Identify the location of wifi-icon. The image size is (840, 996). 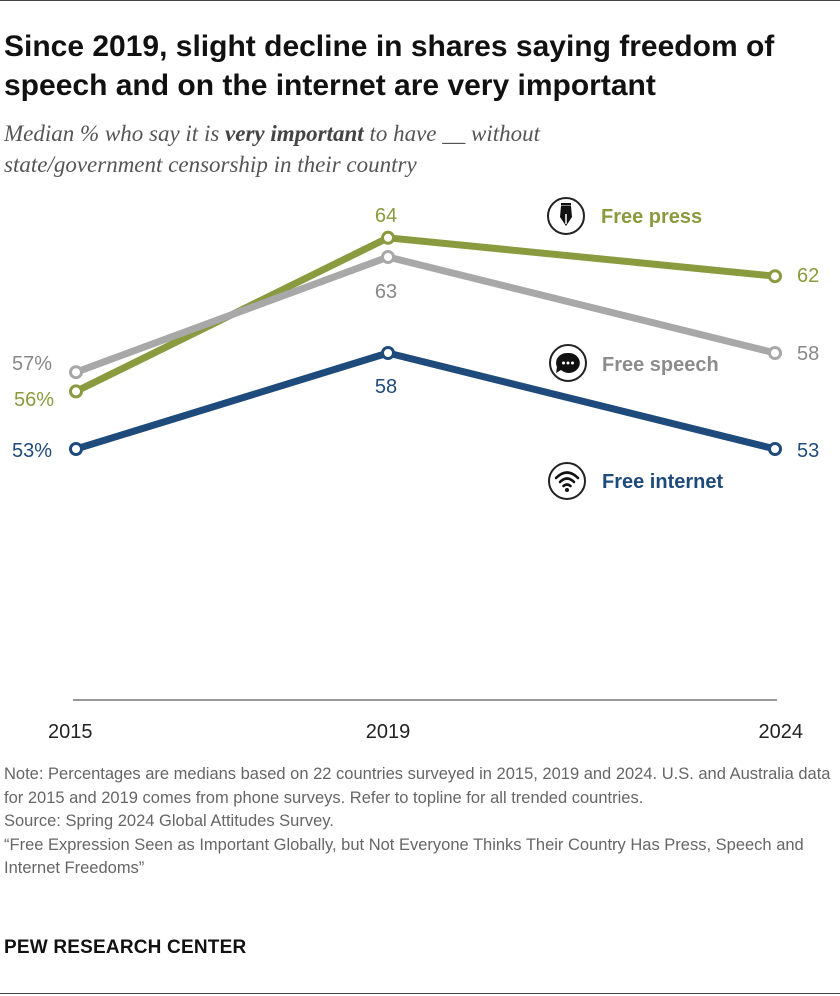
(567, 481).